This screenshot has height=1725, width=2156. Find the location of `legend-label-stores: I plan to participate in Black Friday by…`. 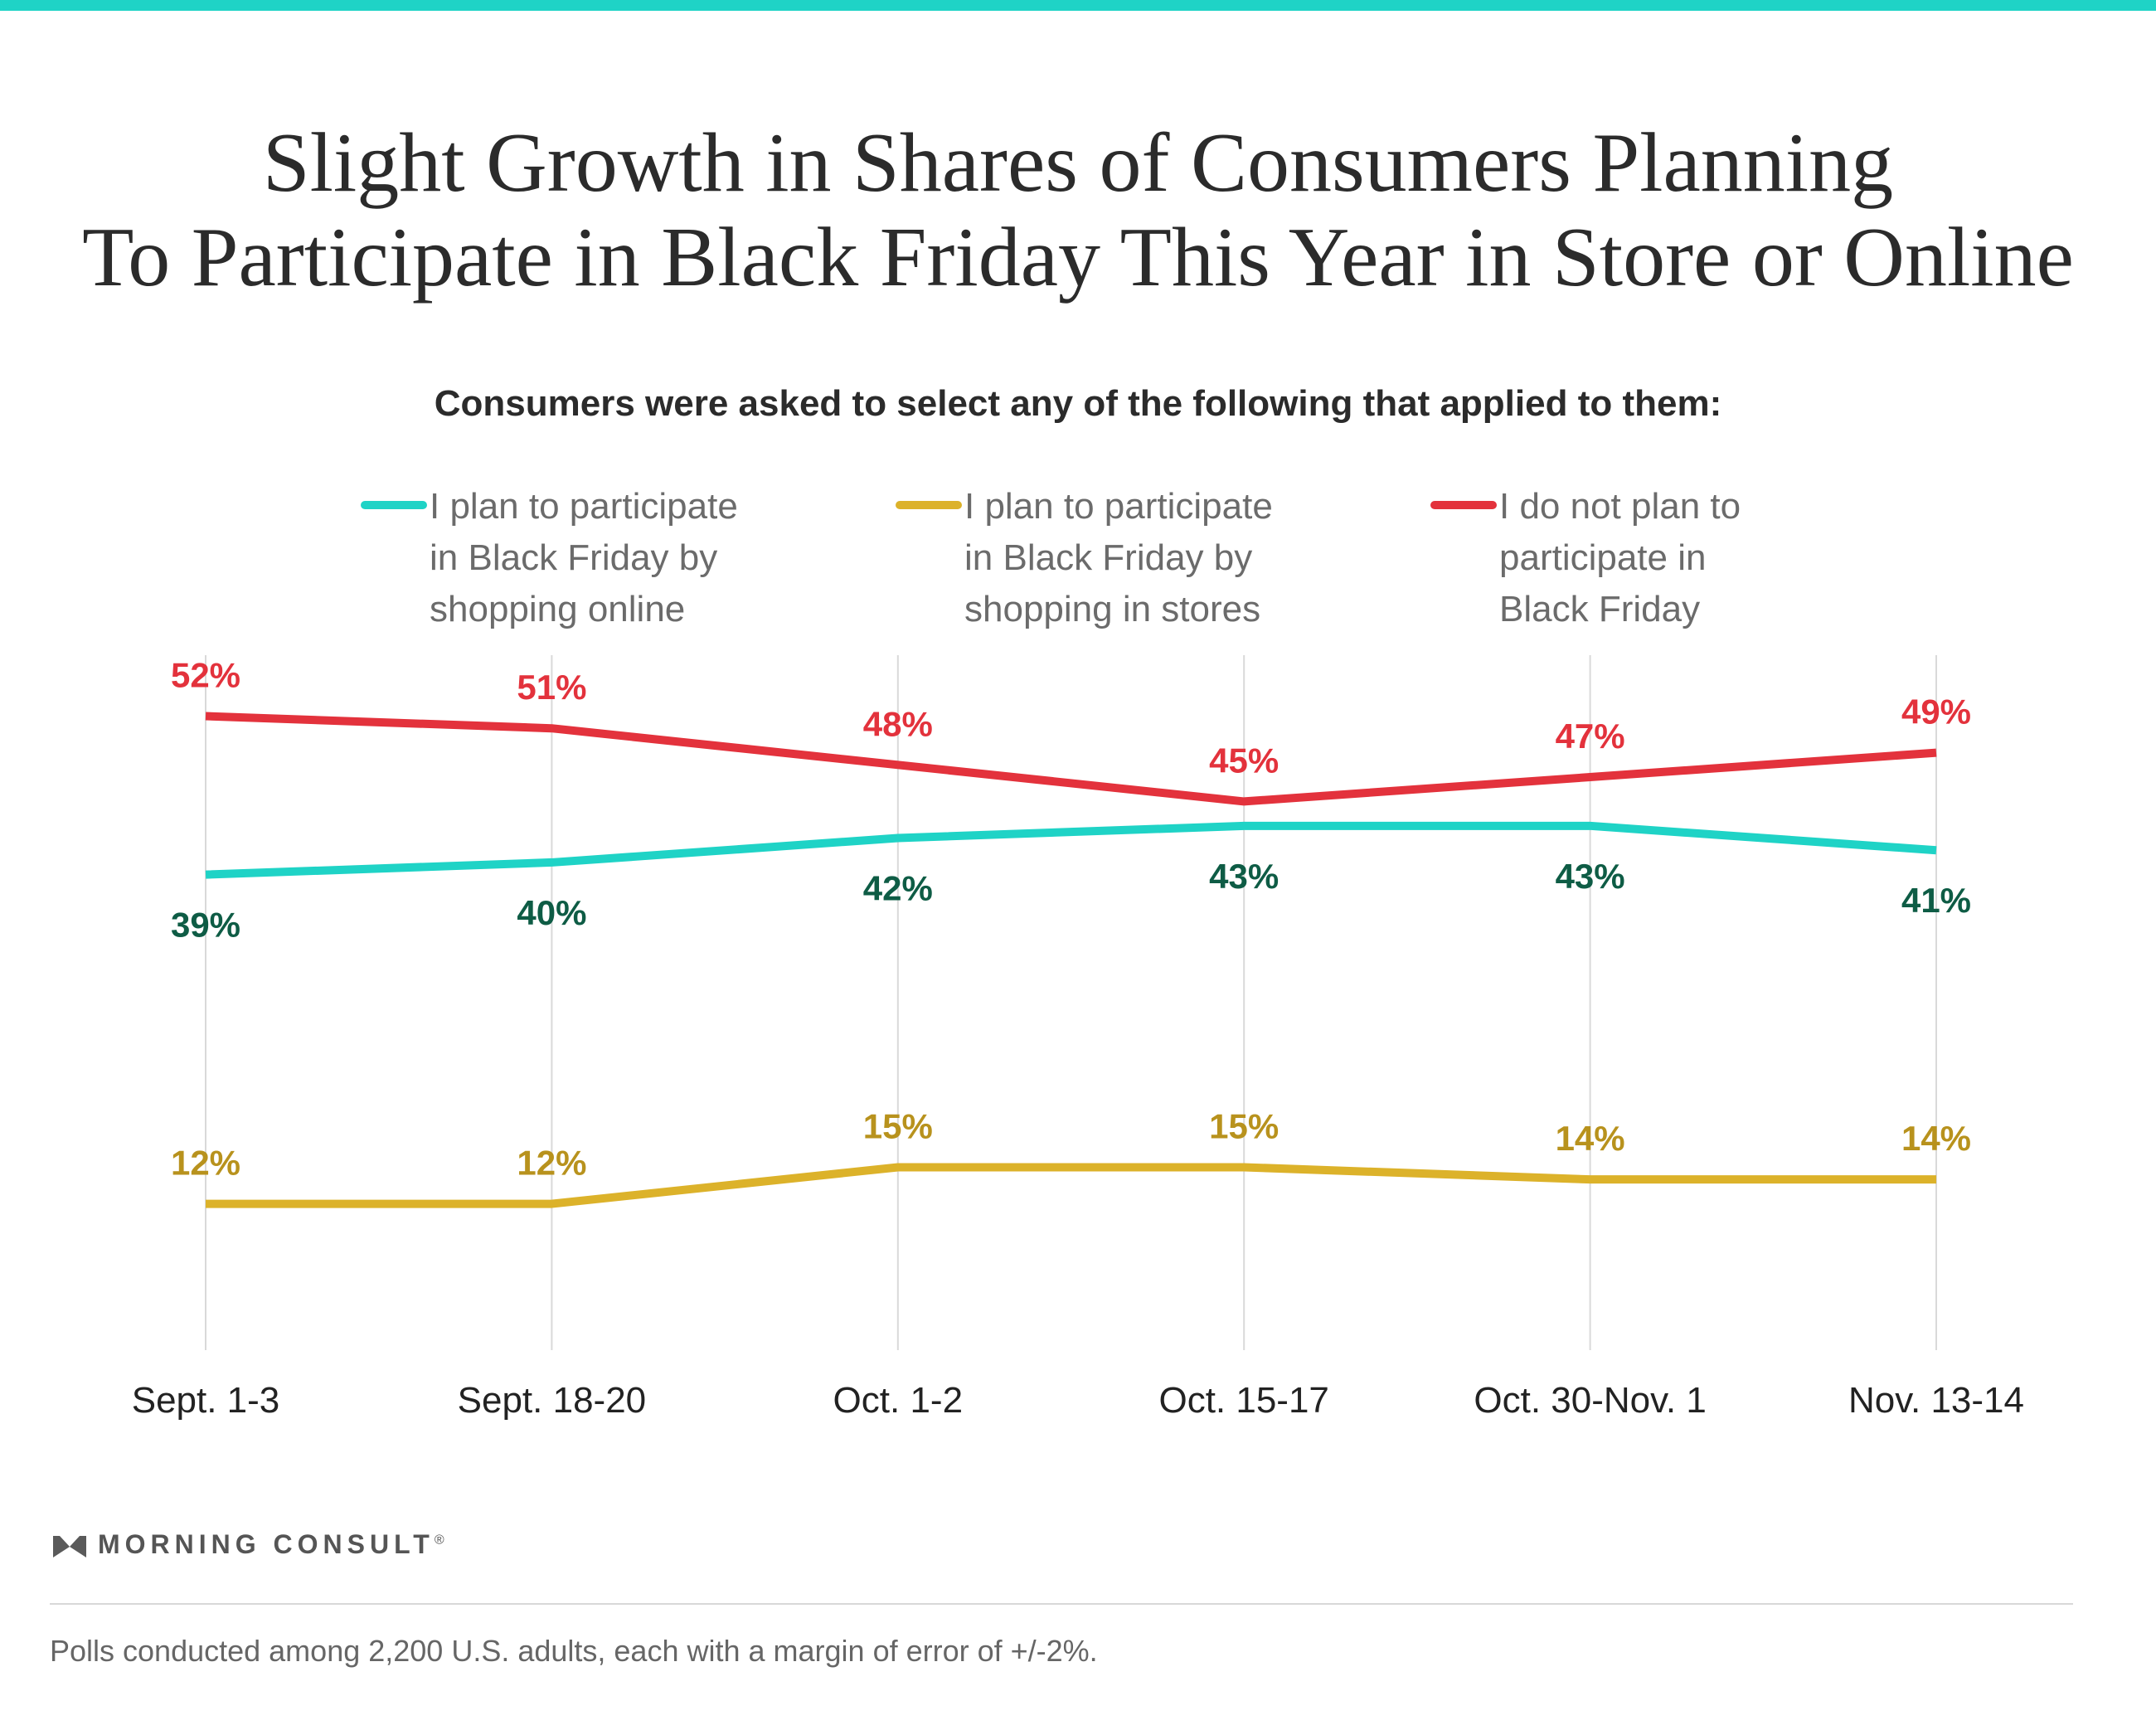

legend-label-stores: I plan to participate in Black Friday by… is located at coordinates (1159, 558).